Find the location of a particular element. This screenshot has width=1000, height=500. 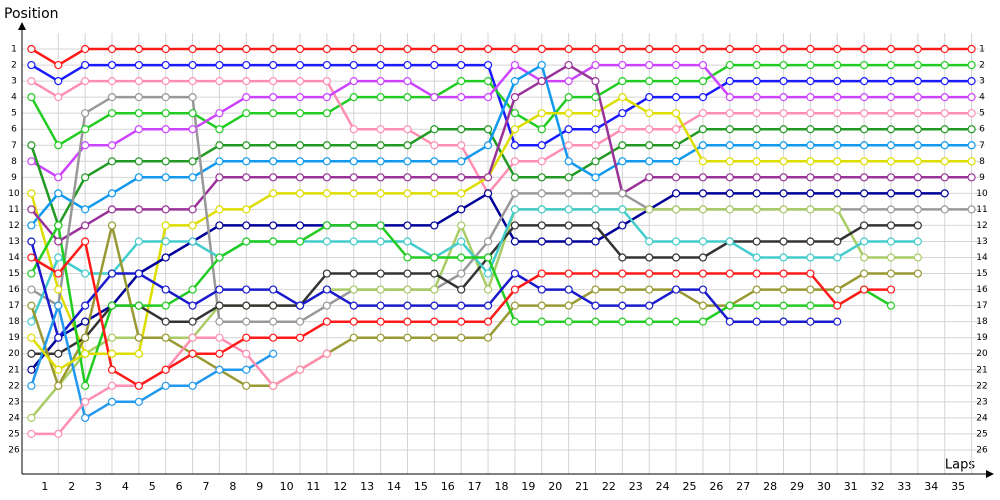

x-tick-label: 16 is located at coordinates (448, 486).